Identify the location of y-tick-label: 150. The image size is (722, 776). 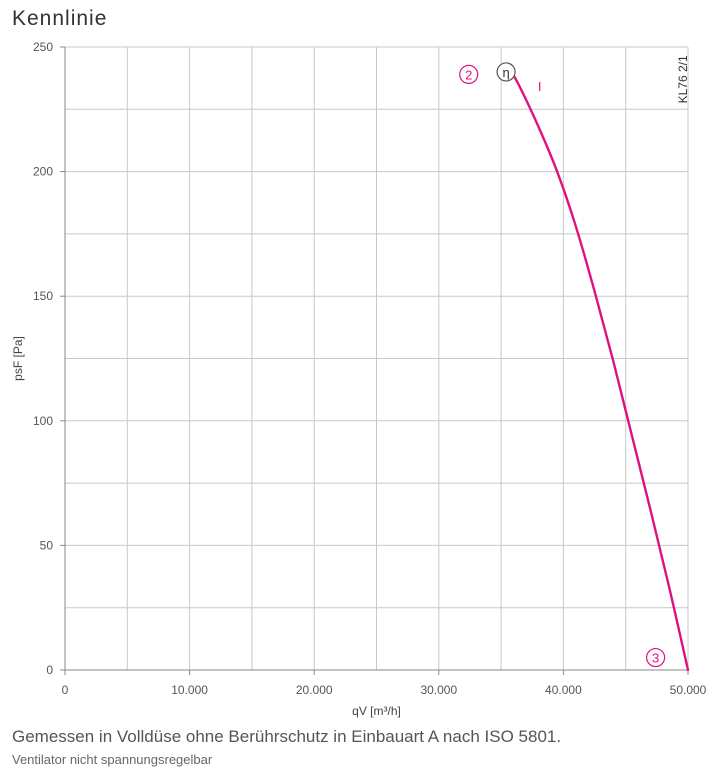
(43, 296).